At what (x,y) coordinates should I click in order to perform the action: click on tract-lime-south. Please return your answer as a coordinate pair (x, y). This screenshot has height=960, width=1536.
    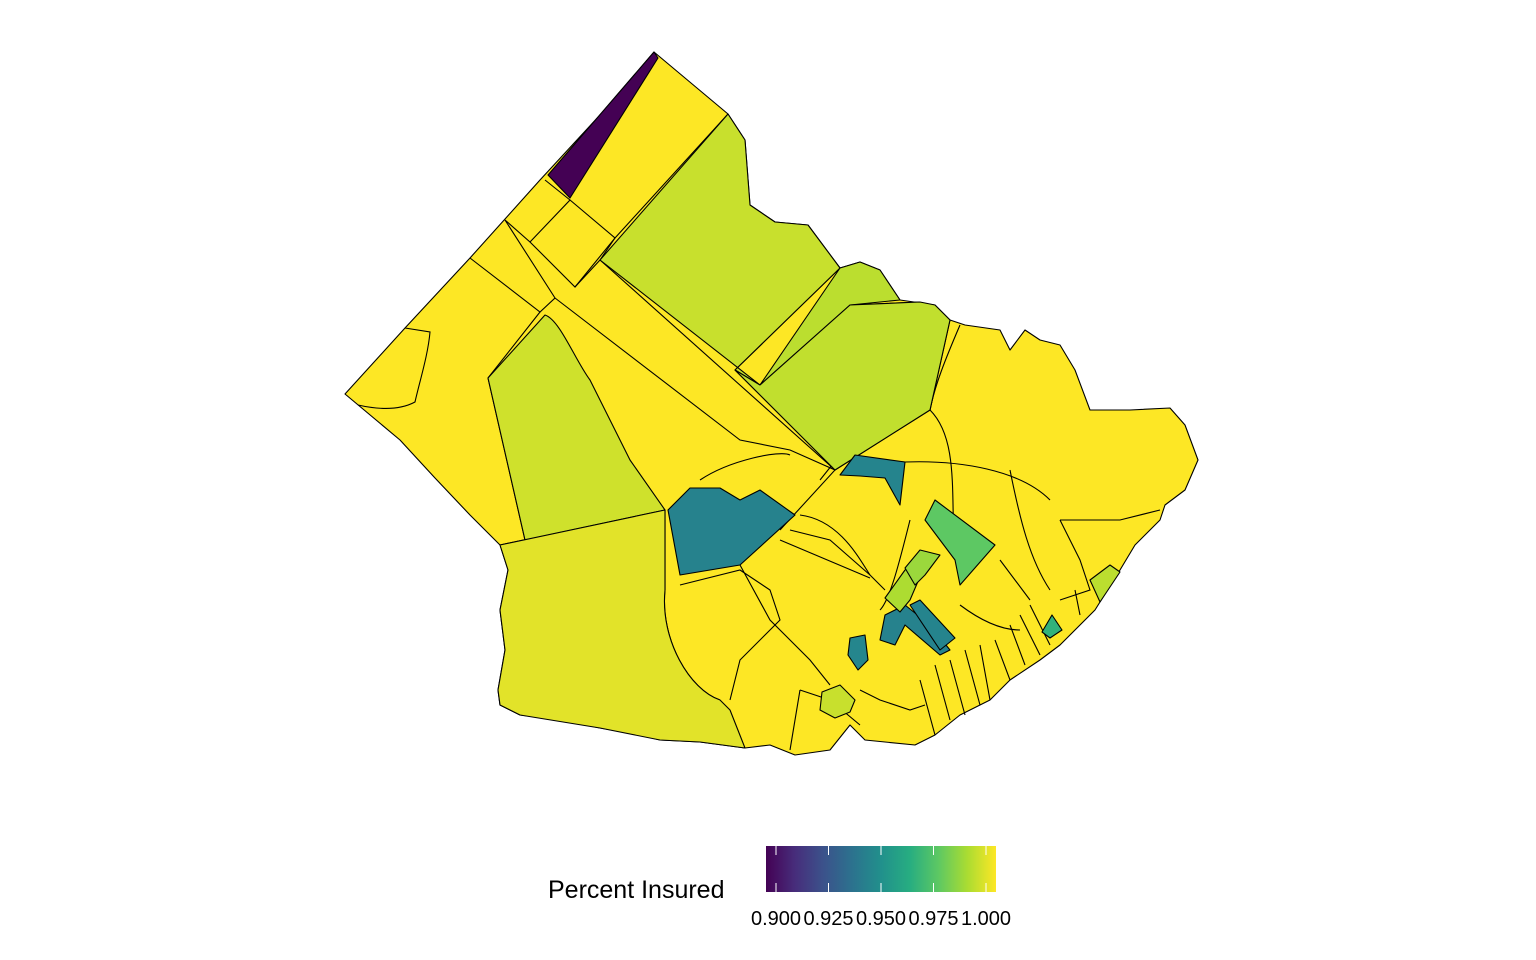
    Looking at the image, I should click on (837, 701).